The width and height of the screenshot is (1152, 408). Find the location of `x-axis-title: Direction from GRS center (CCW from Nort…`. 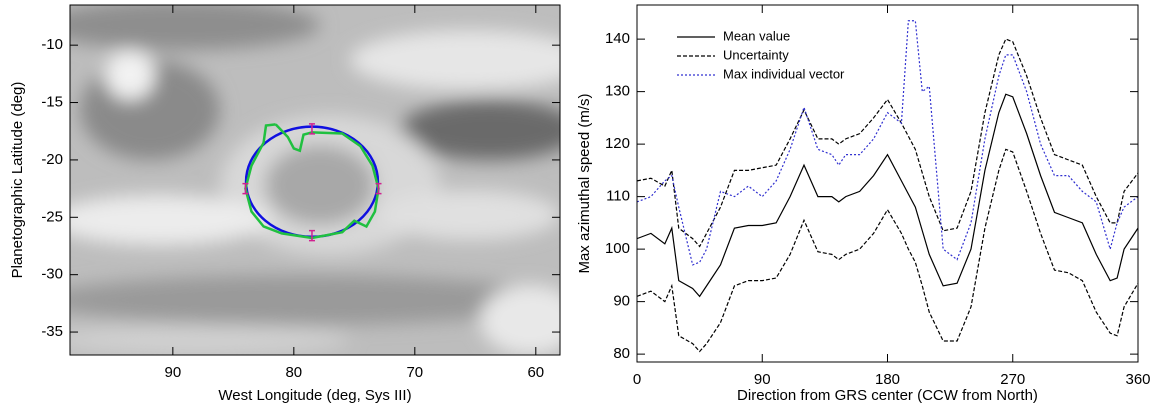

x-axis-title: Direction from GRS center (CCW from Nort… is located at coordinates (887, 395).